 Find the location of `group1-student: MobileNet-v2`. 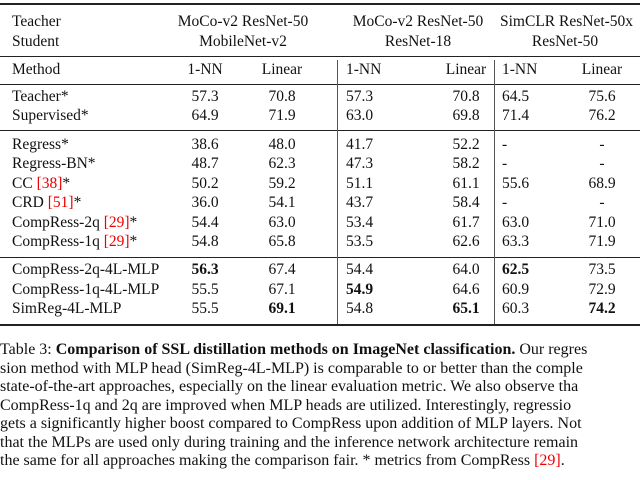

group1-student: MobileNet-v2 is located at coordinates (243, 41).